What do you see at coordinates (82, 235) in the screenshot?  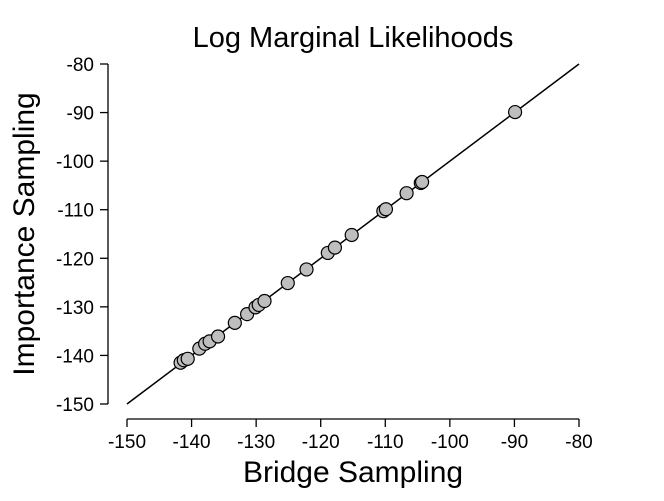 I see `y-axis-ticks: -150 -140 -130 -120 -110 -100 -90 -80` at bounding box center [82, 235].